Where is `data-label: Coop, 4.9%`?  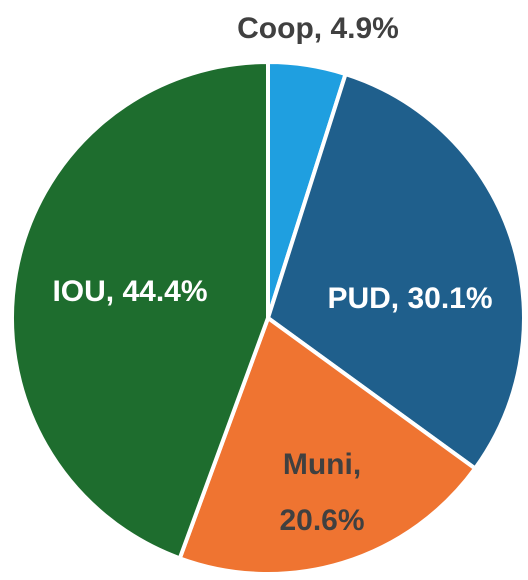 data-label: Coop, 4.9% is located at coordinates (318, 28).